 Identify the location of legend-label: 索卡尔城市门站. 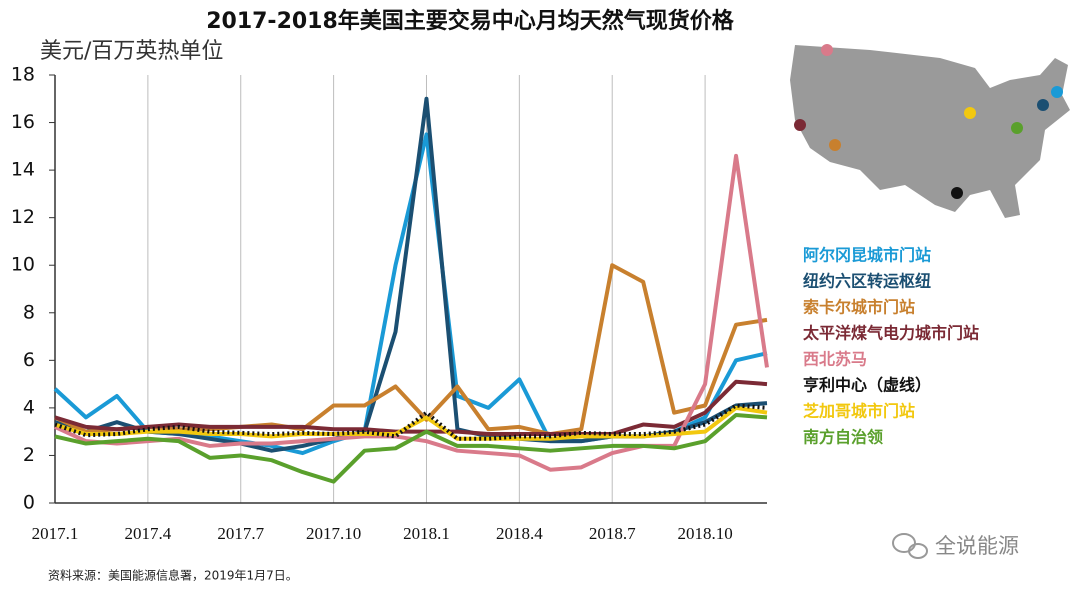
(859, 307).